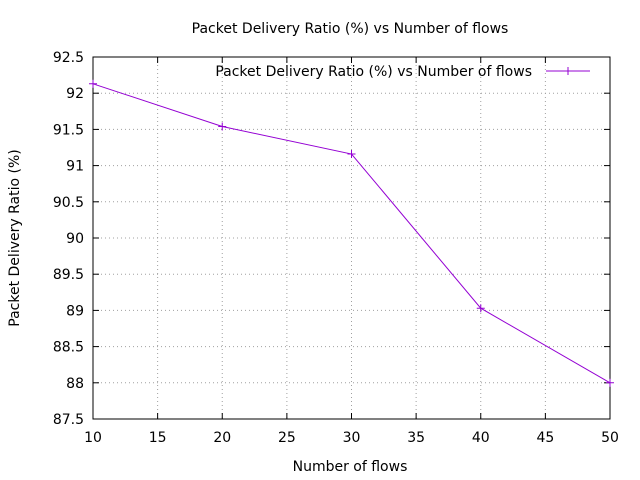  Describe the element at coordinates (545, 438) in the screenshot. I see `x-tick-label: 45` at that location.